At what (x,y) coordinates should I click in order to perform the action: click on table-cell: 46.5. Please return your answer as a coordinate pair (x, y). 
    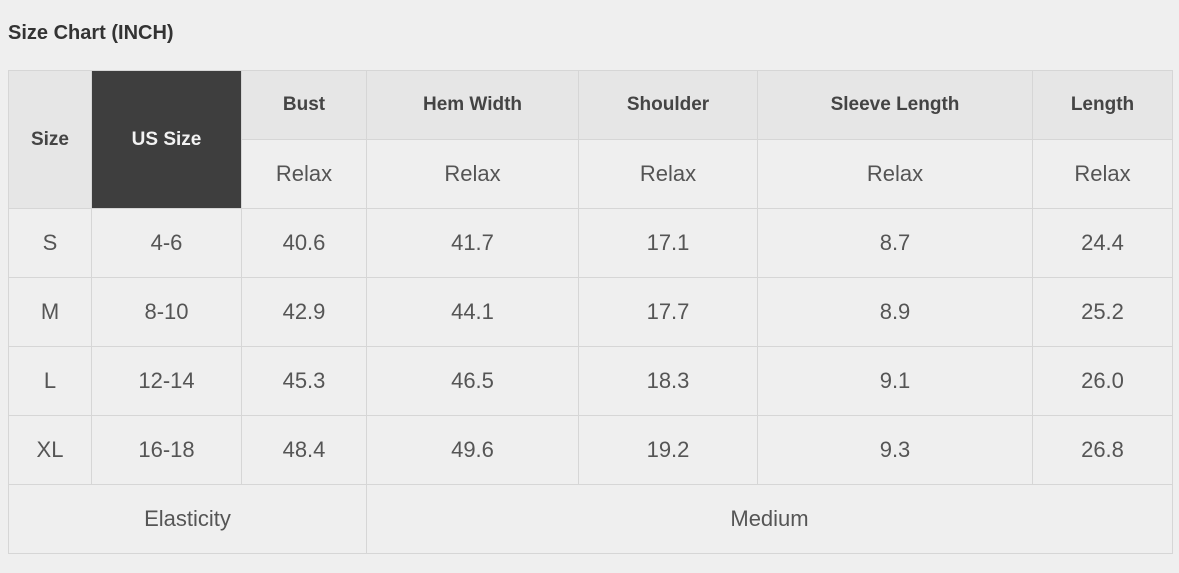
    Looking at the image, I should click on (472, 381).